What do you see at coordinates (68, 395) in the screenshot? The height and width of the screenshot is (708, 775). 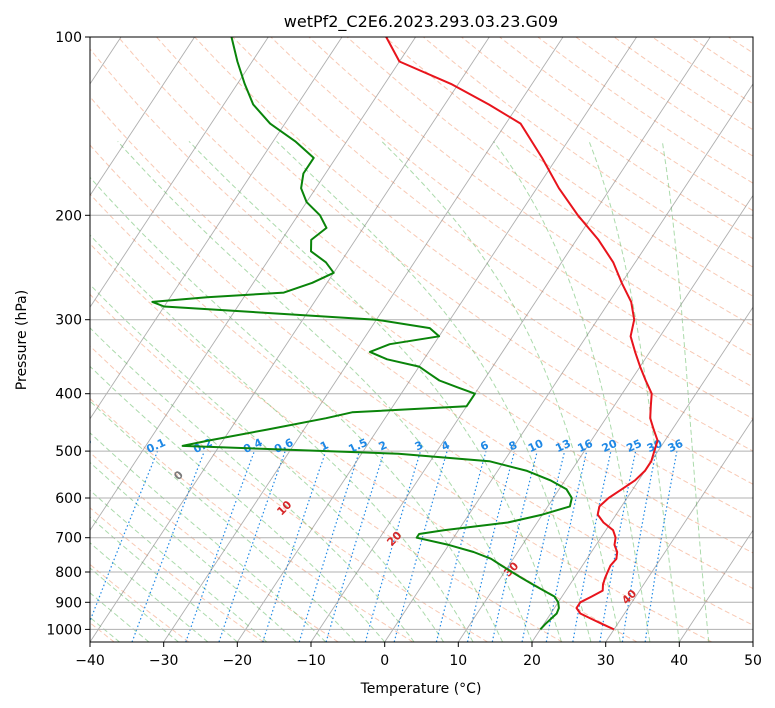 I see `y-tick-label: 400` at bounding box center [68, 395].